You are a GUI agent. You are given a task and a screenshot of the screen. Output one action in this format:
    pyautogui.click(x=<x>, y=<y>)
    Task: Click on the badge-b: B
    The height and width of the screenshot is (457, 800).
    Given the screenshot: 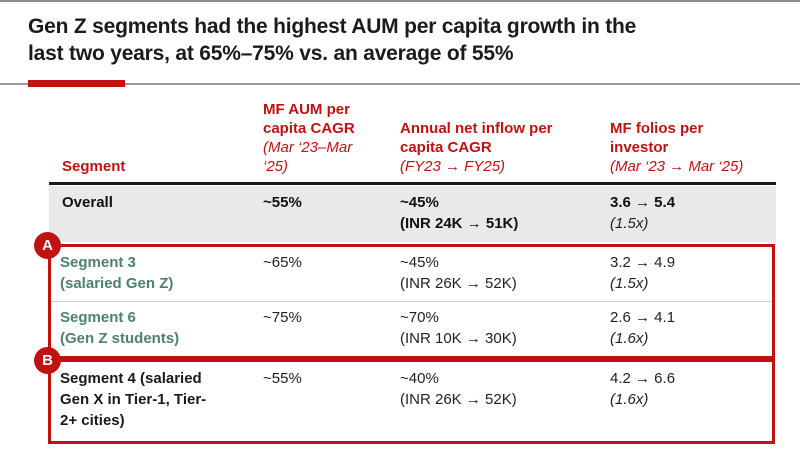 What is the action you would take?
    pyautogui.click(x=47, y=360)
    